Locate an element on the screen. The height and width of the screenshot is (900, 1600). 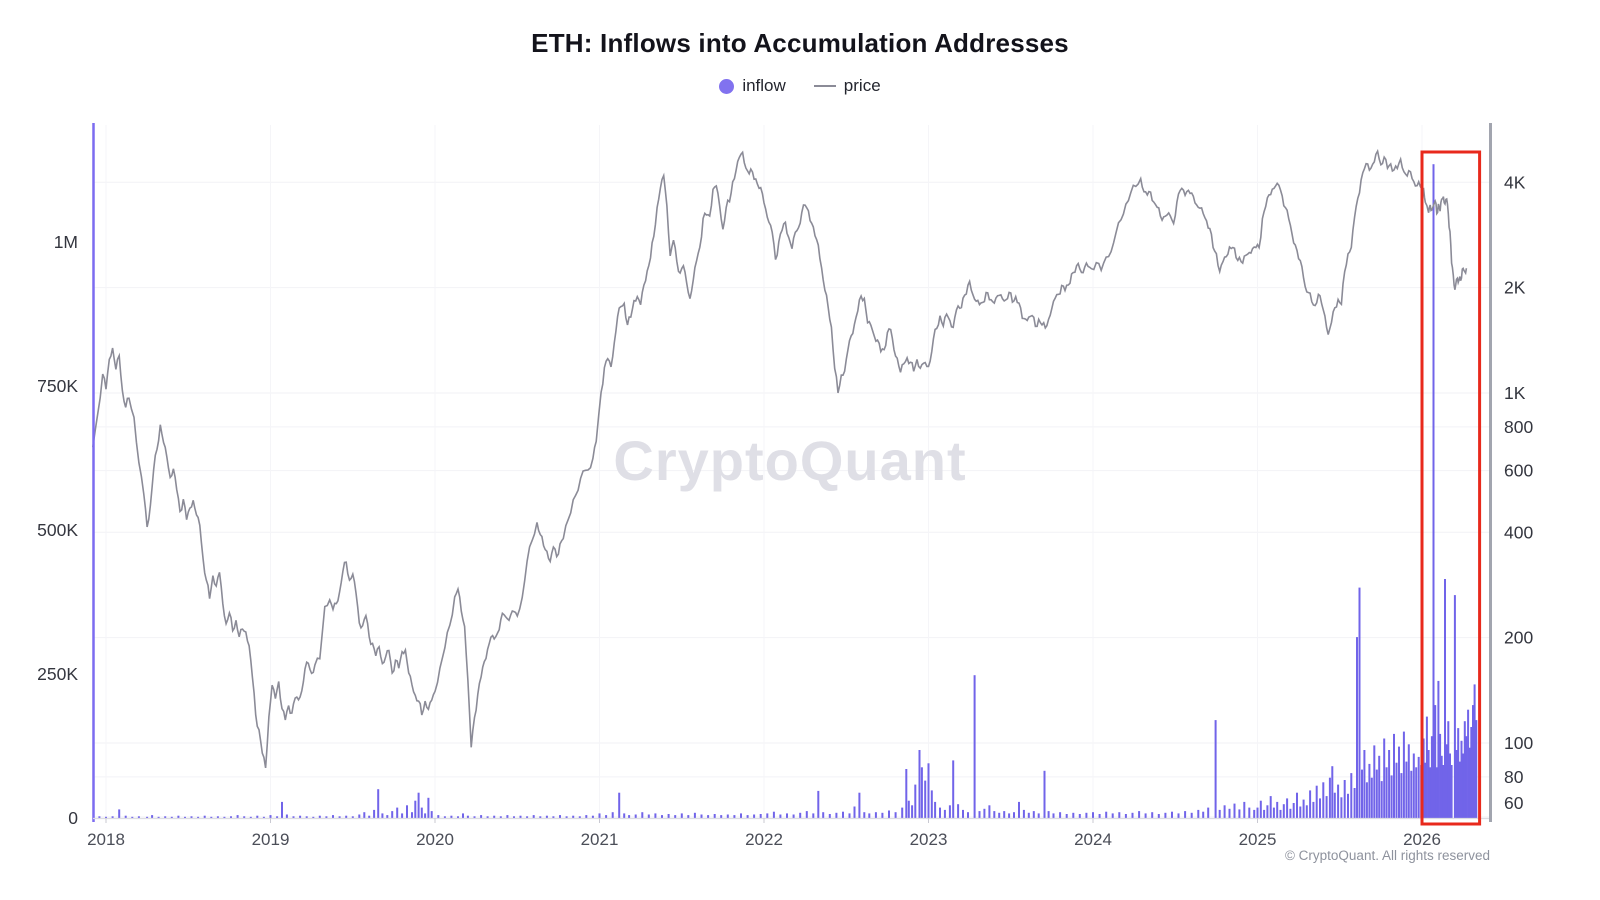
svg-text: 800 is located at coordinates (1518, 427).